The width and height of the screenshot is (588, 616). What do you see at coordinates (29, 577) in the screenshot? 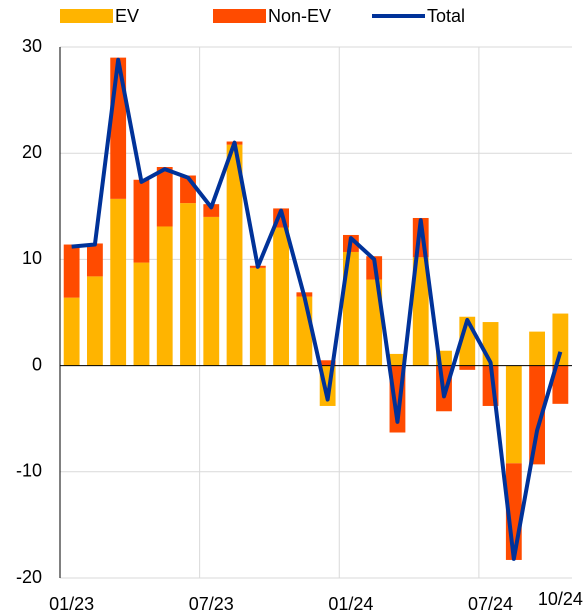
I see `y-tick-label: -20` at bounding box center [29, 577].